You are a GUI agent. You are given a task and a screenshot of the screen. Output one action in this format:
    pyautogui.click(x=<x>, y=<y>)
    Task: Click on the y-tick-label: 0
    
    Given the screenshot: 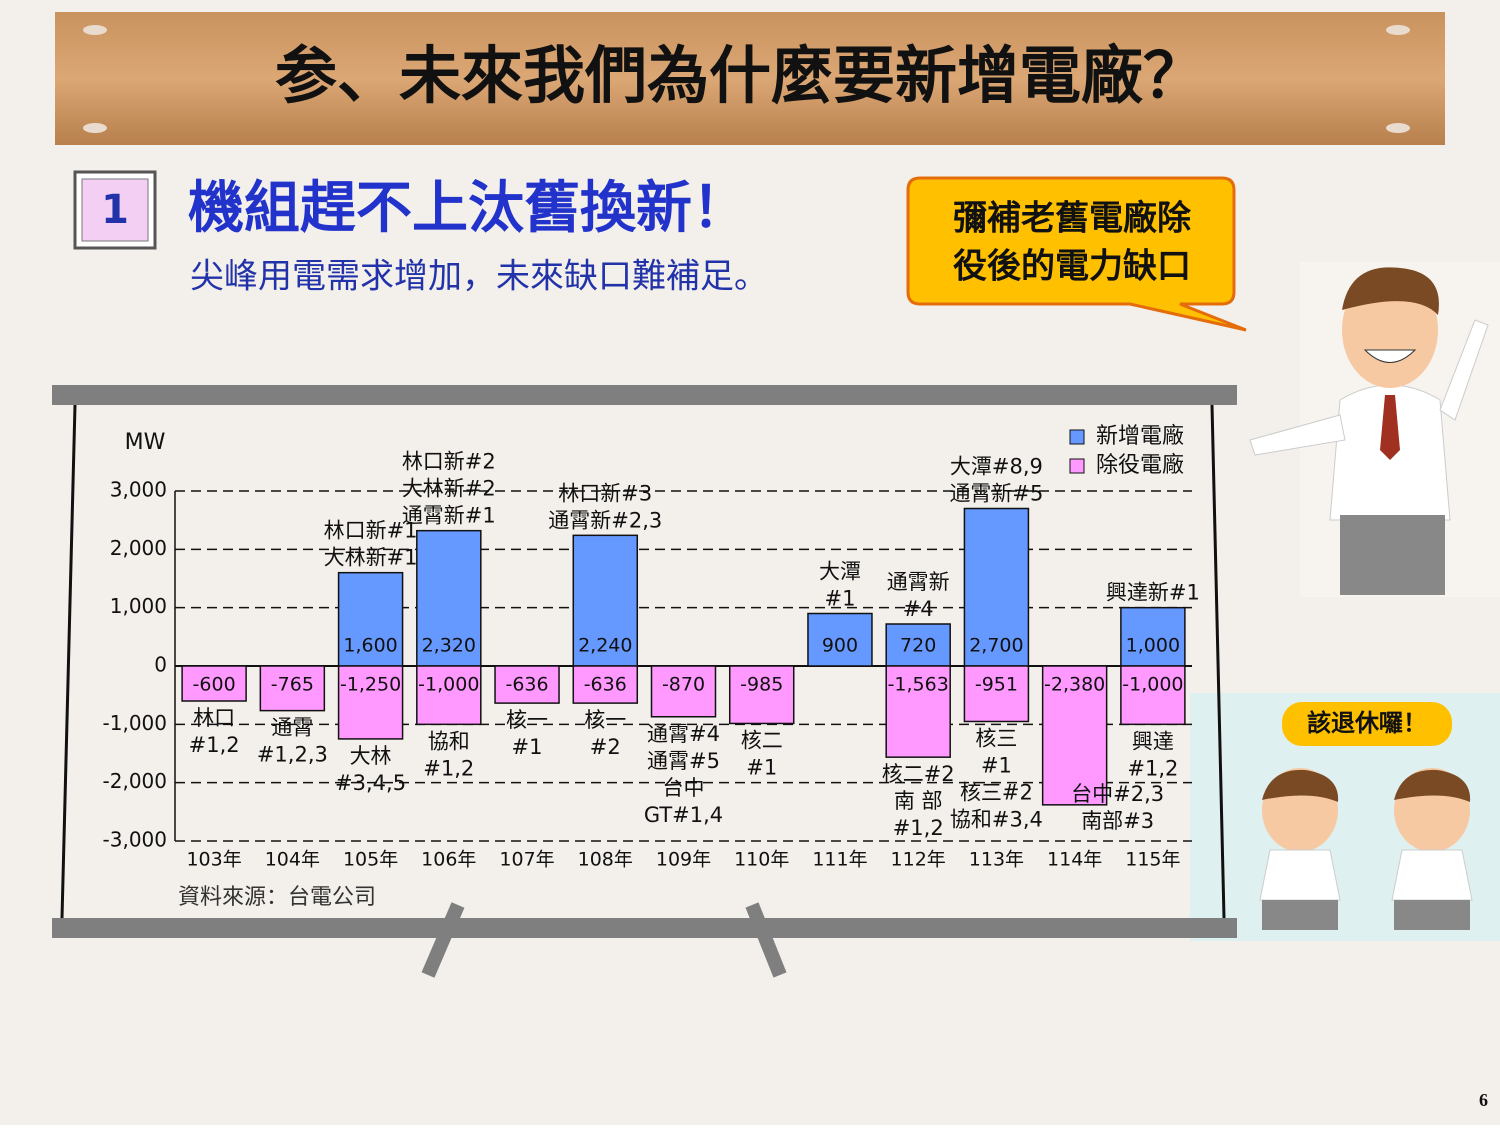 What is the action you would take?
    pyautogui.click(x=160, y=665)
    